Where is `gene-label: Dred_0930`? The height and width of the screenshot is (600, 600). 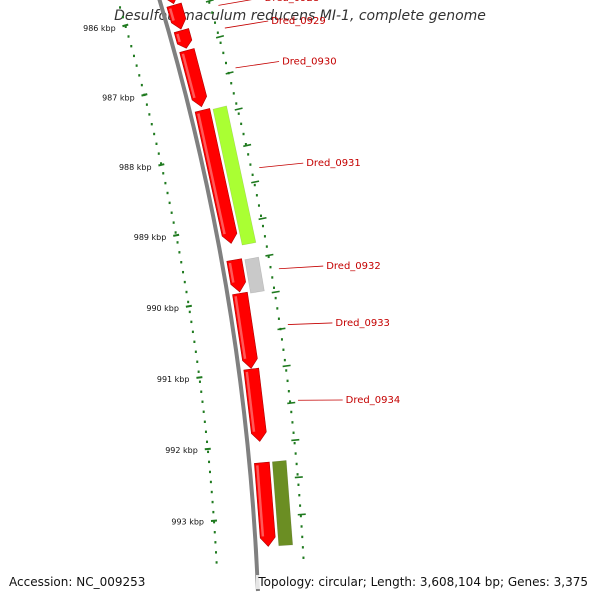 gene-label: Dred_0930 is located at coordinates (309, 62).